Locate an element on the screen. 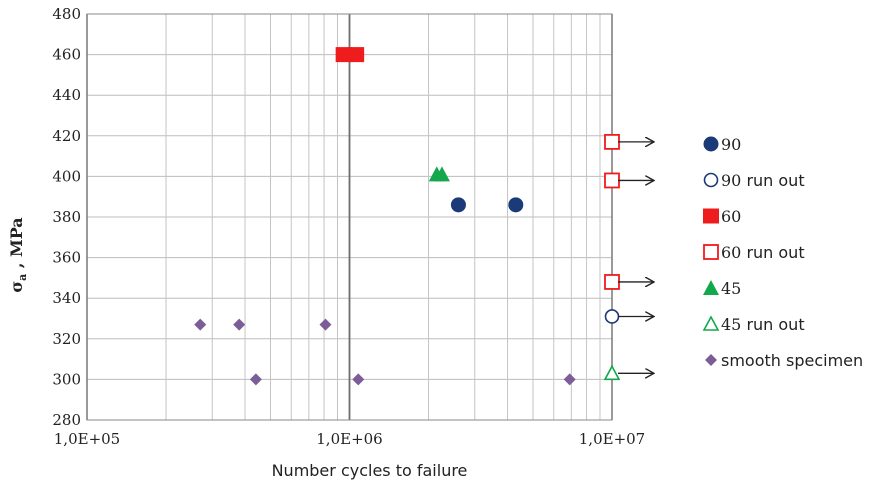 The image size is (894, 486). legend-item-3: 60 run out is located at coordinates (754, 252).